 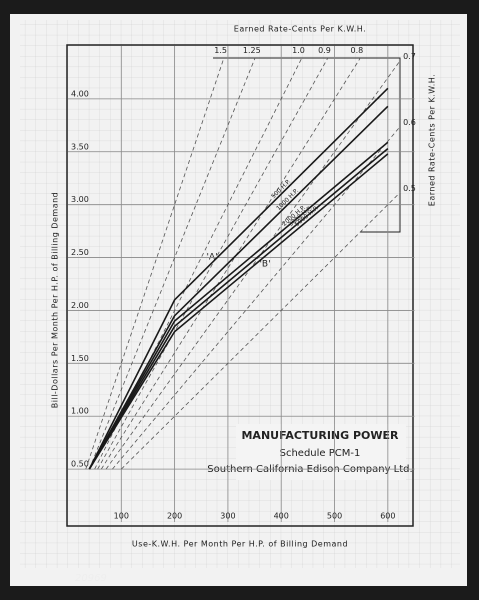 What do you see at coordinates (80, 305) in the screenshot?
I see `y-tick-label: 2.00` at bounding box center [80, 305].